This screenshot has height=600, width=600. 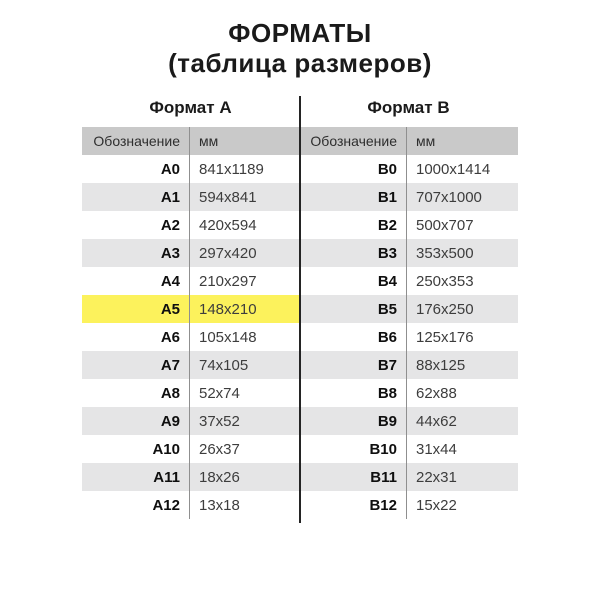 I want to click on table-row: A8 52x74, so click(x=190, y=393).